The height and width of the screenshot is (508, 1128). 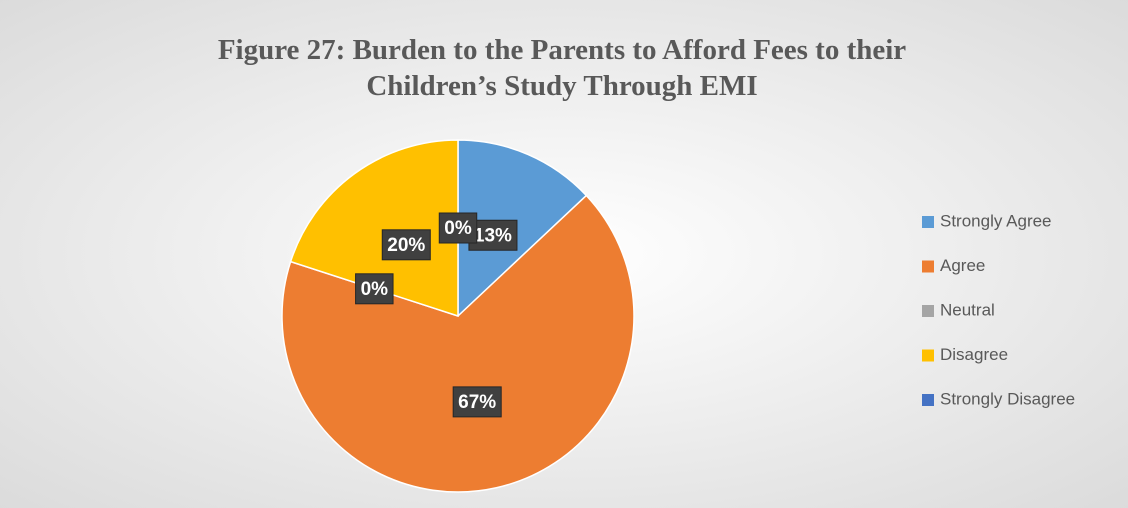 I want to click on data-label: 67%, so click(x=477, y=402).